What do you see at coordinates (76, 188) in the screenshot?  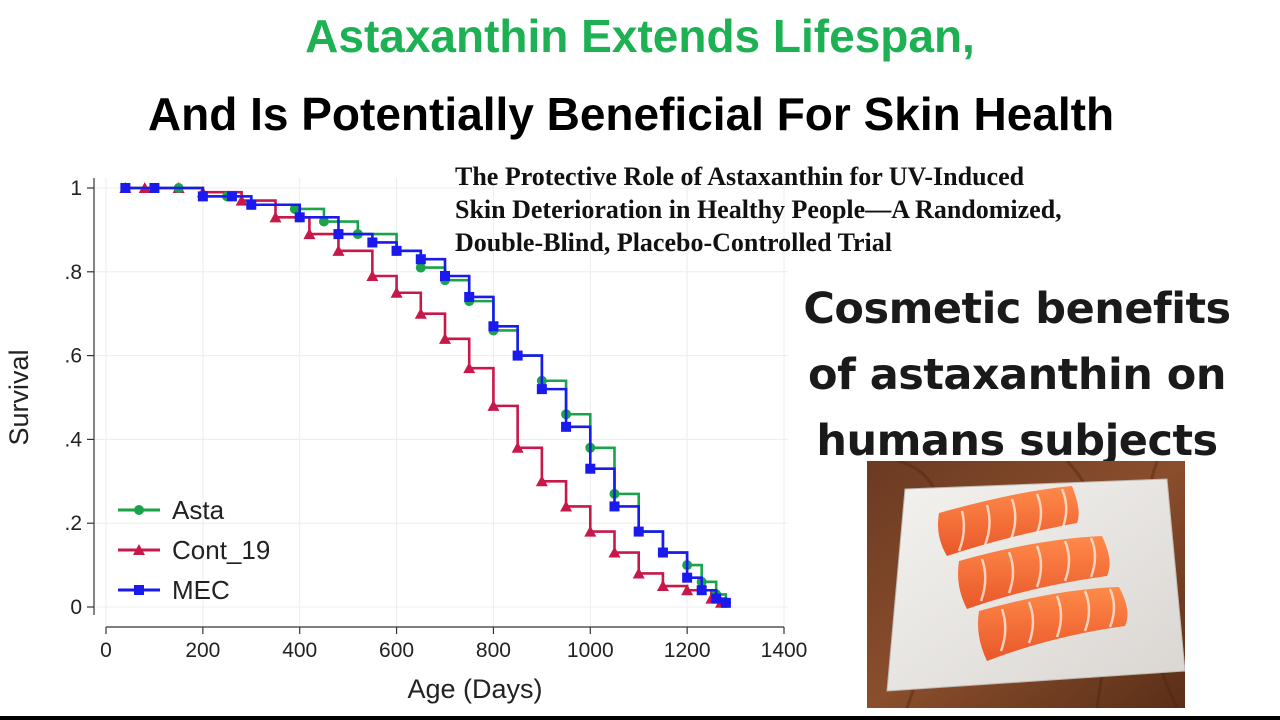 I see `y-tick-label: 1` at bounding box center [76, 188].